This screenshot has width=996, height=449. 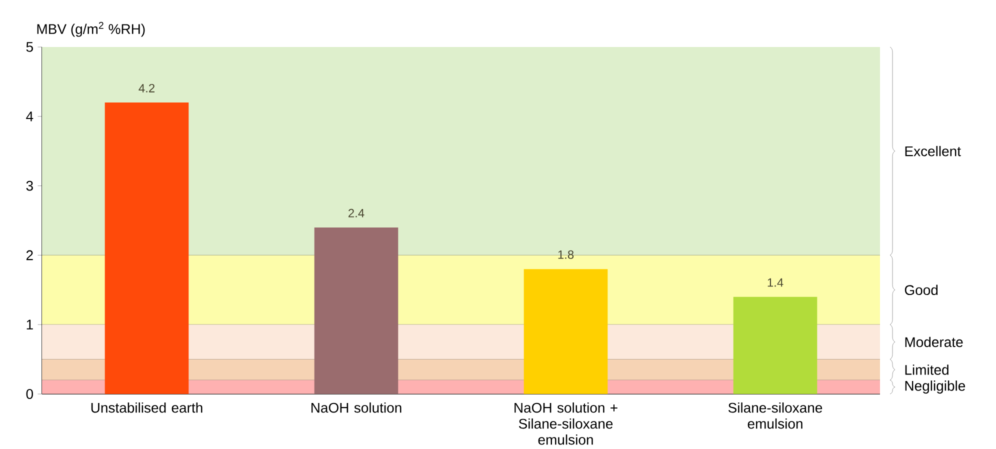 I want to click on y-tick-label: 4, so click(x=30, y=117).